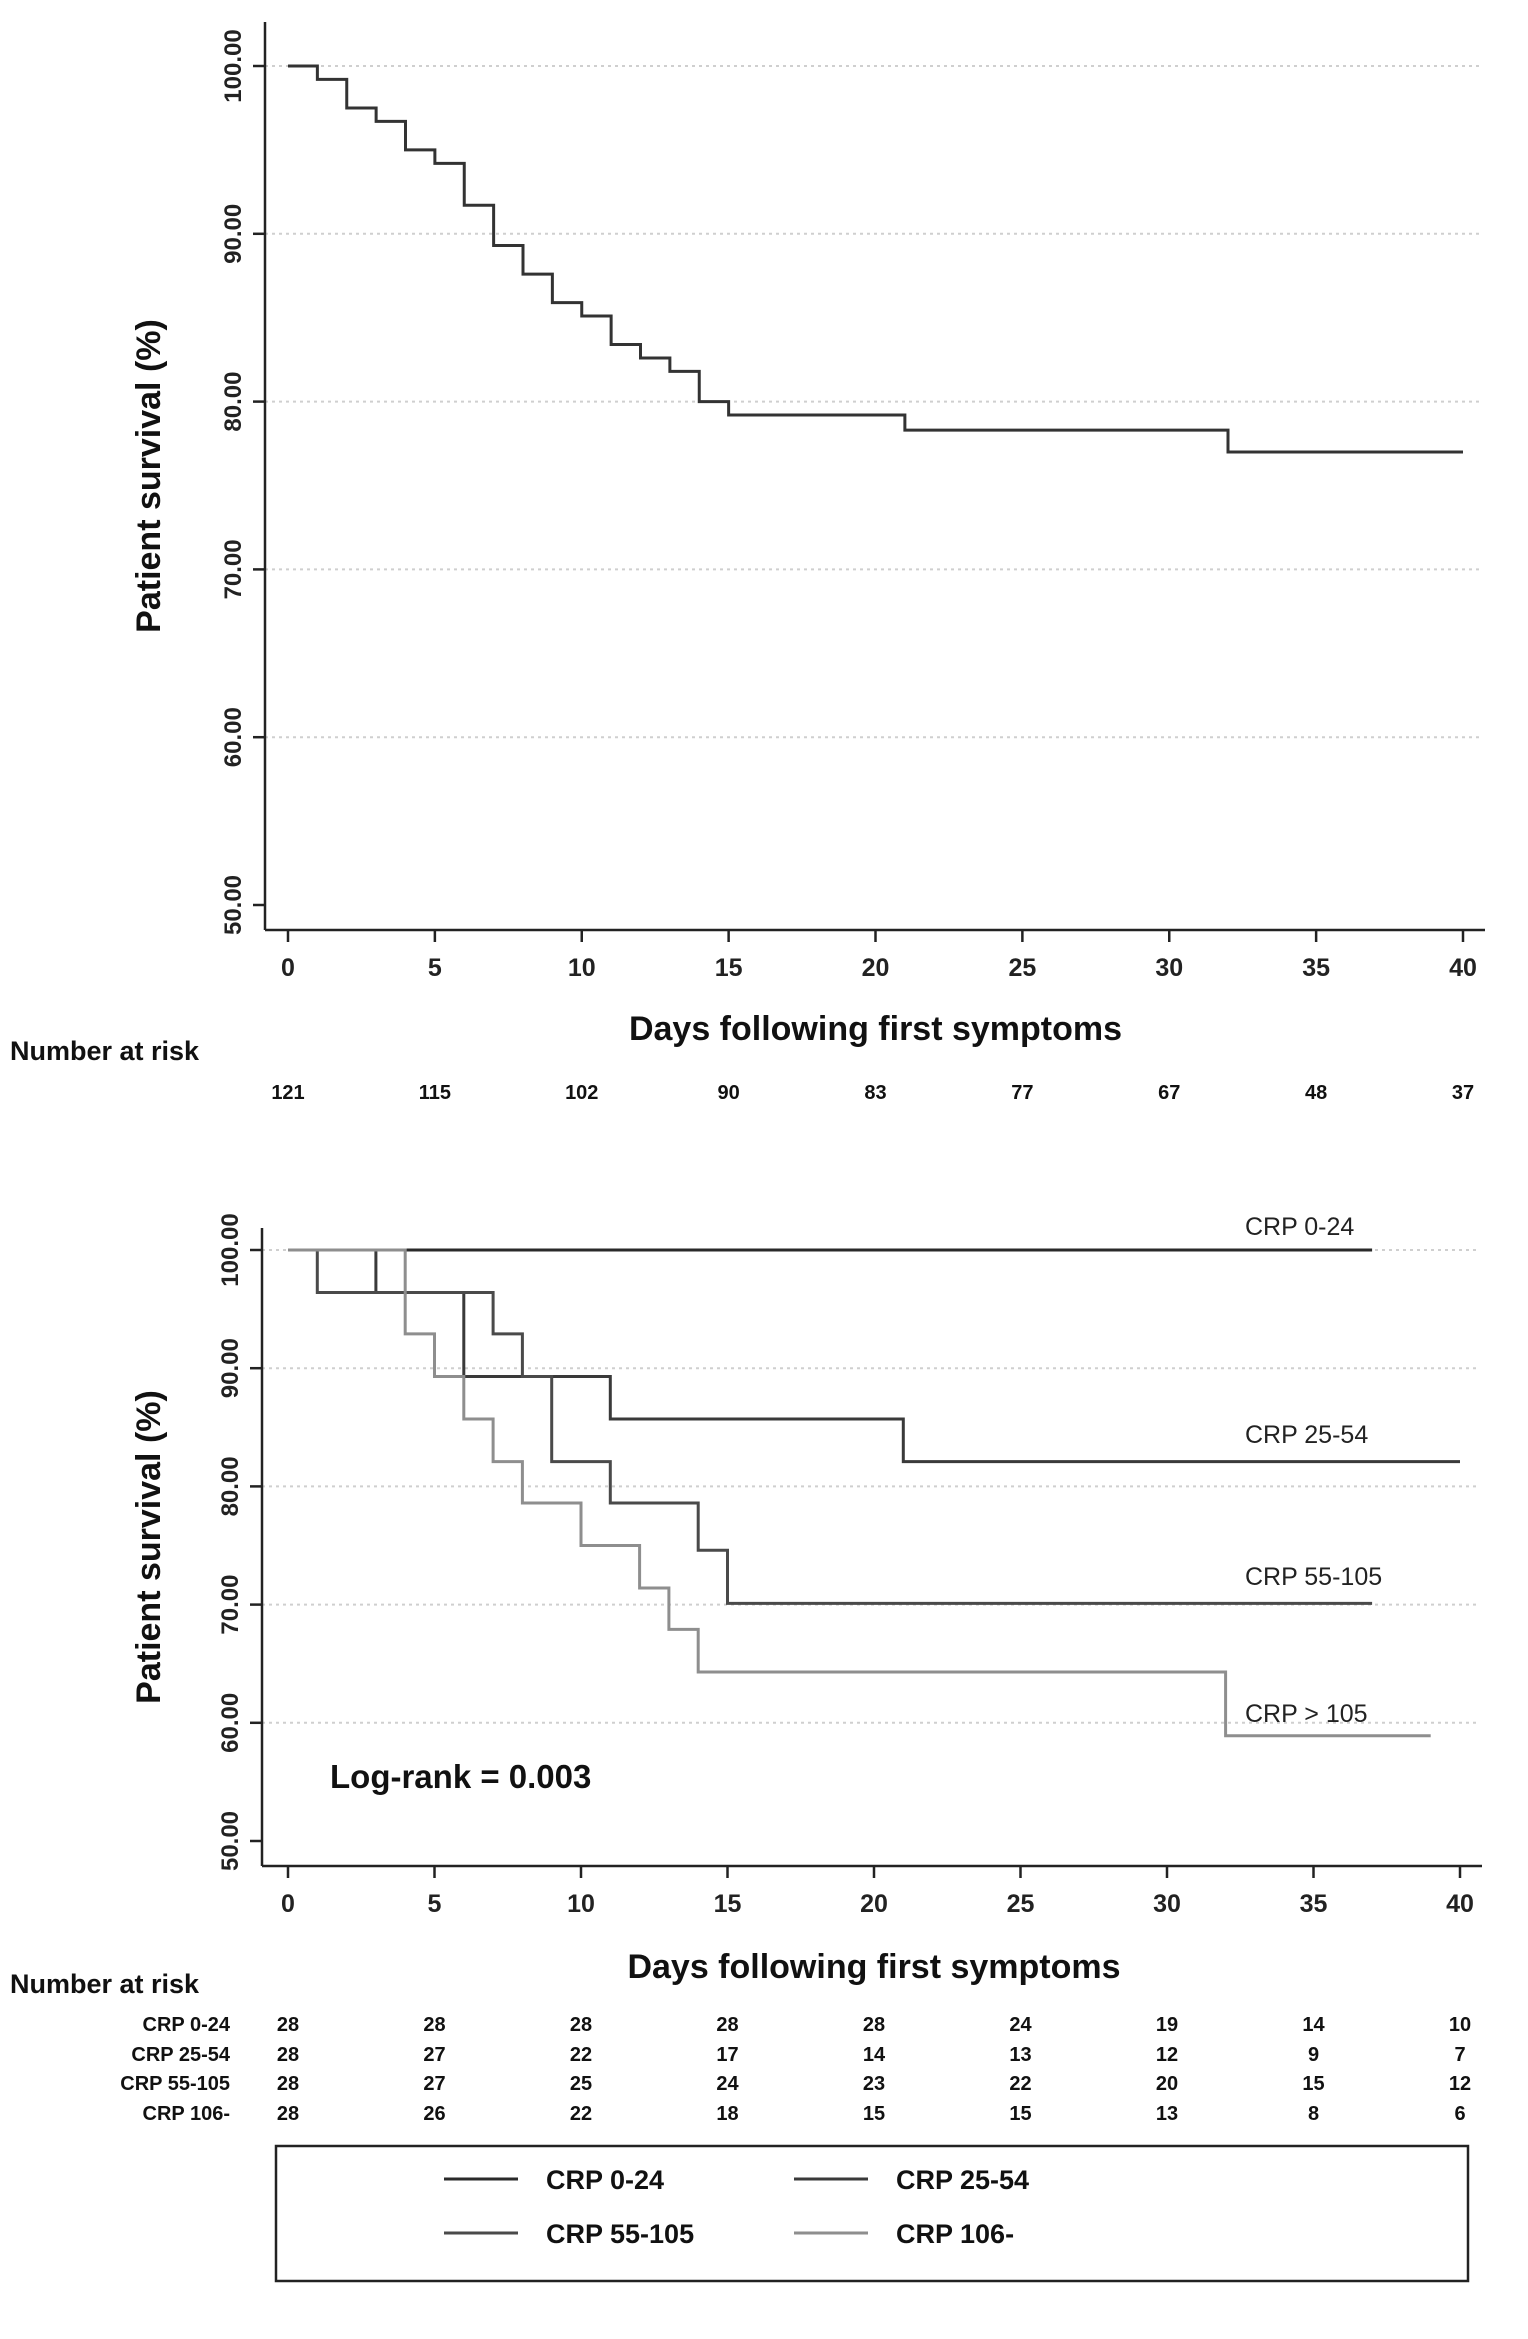  What do you see at coordinates (729, 1093) in the screenshot?
I see `risk-value: 90` at bounding box center [729, 1093].